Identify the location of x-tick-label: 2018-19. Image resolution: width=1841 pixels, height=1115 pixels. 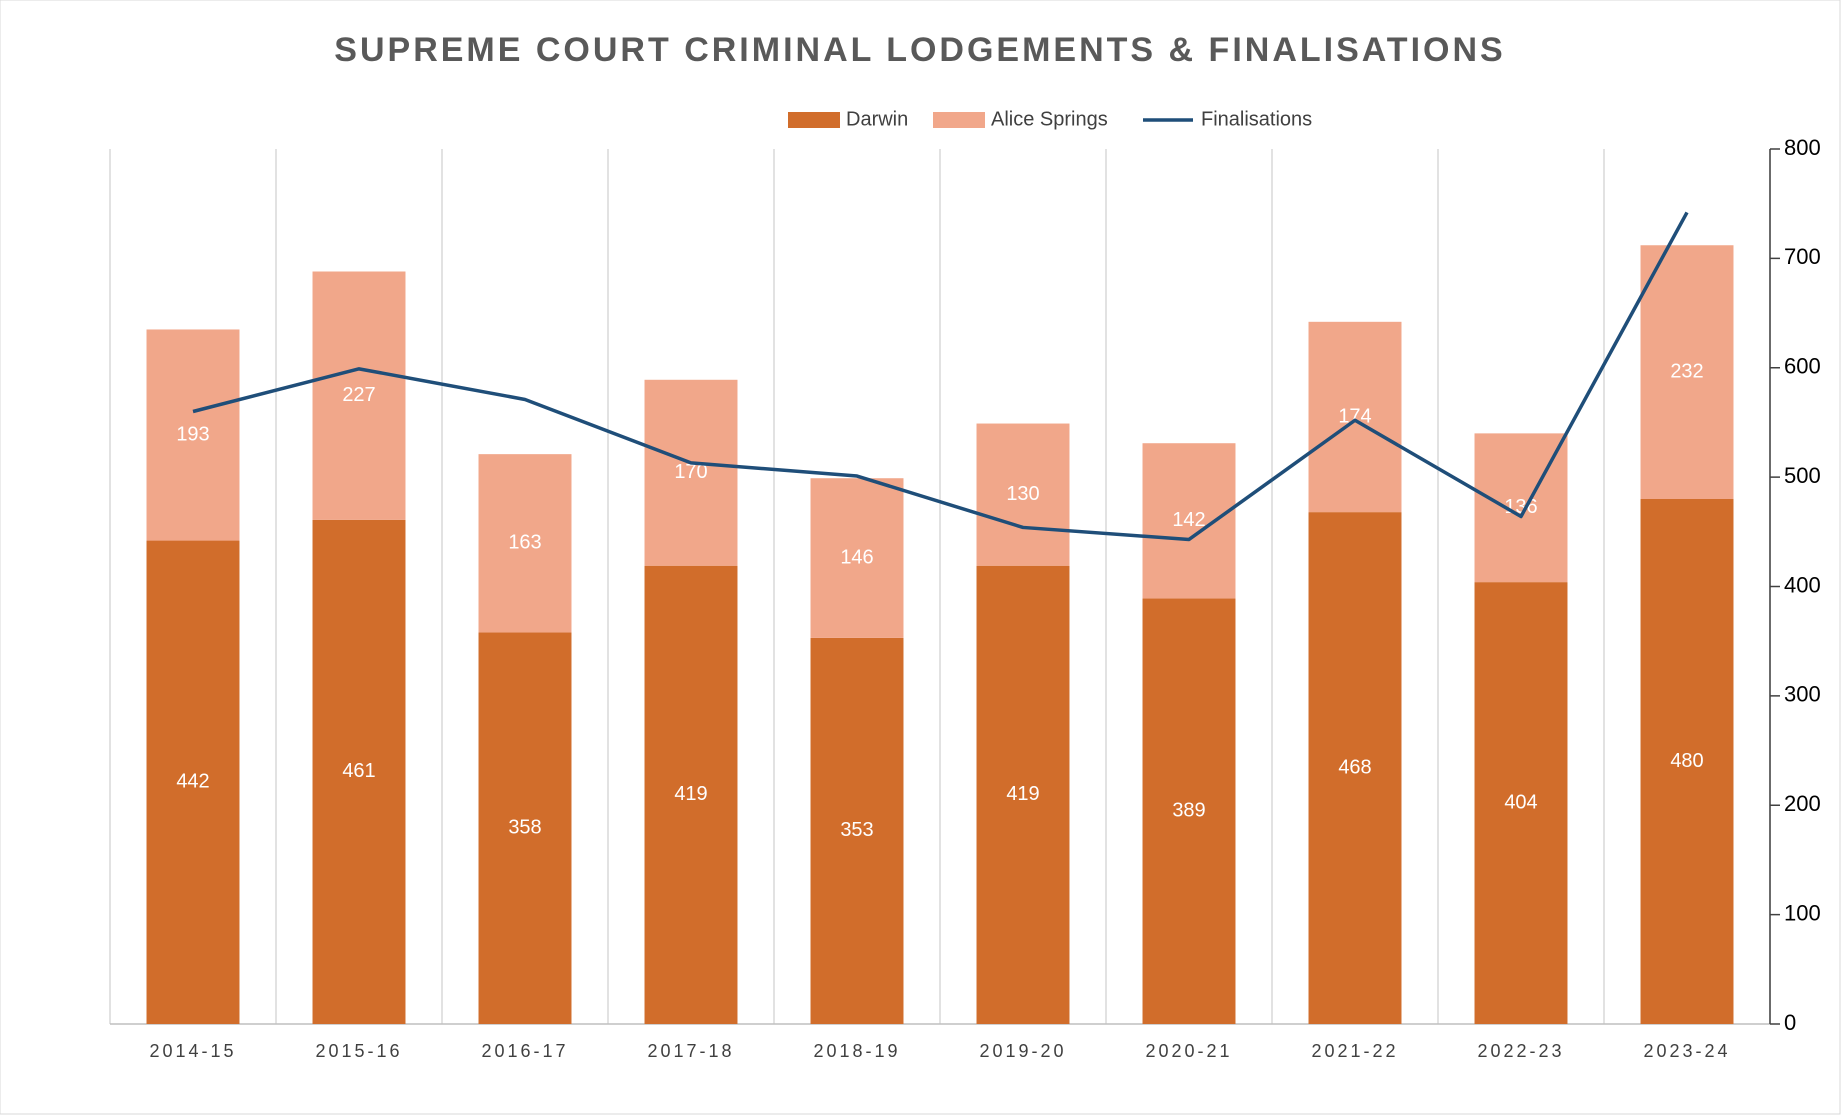
(856, 1051).